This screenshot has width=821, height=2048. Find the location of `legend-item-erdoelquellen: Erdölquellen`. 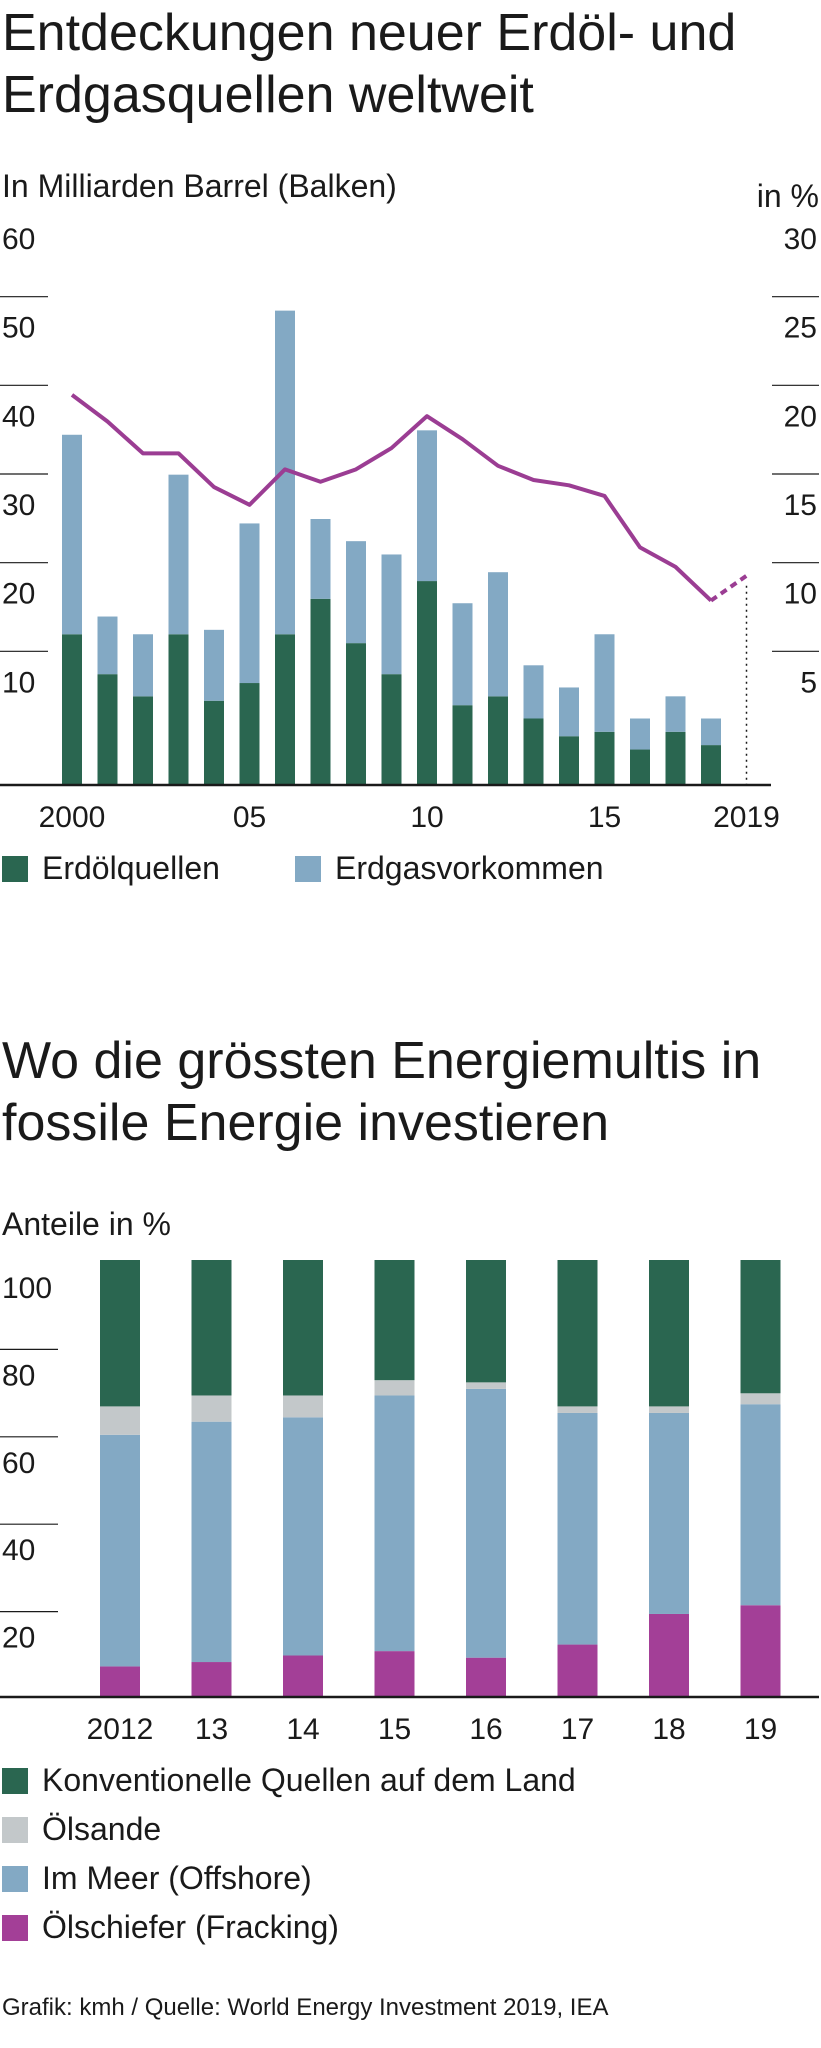

legend-item-erdoelquellen: Erdölquellen is located at coordinates (111, 868).